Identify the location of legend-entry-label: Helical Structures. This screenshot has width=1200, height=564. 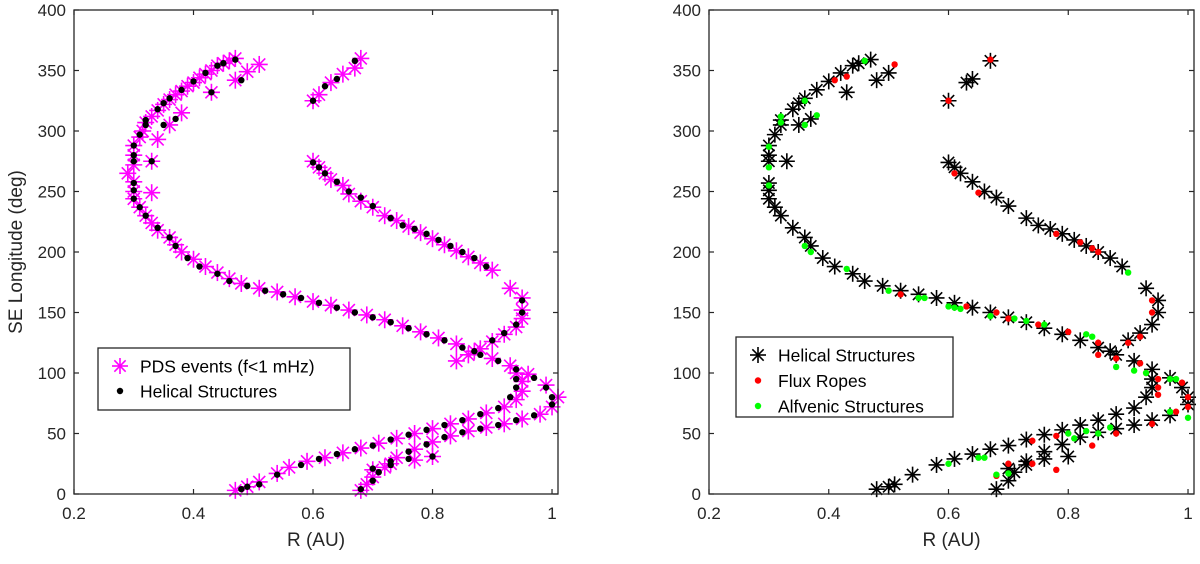
(846, 356).